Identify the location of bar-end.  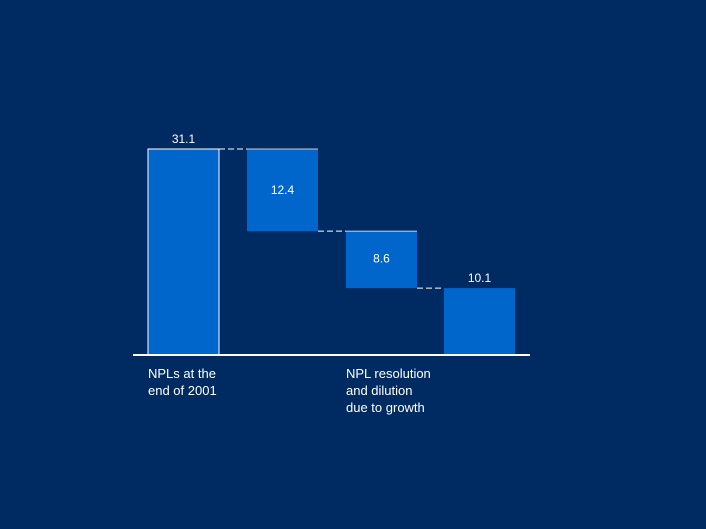
(479, 321).